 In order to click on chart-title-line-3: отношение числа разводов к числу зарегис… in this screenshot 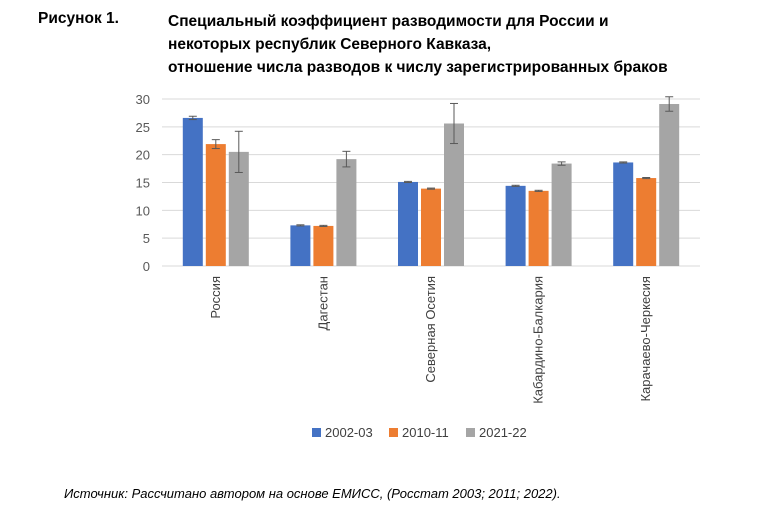, I will do `click(418, 67)`.